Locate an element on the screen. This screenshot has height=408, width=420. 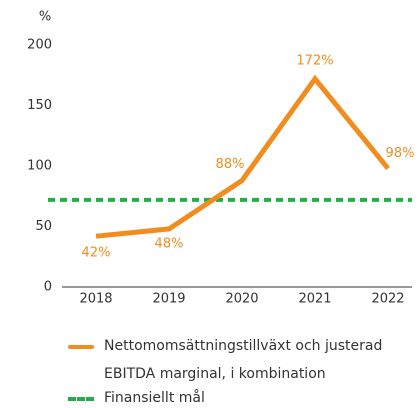
y-tick-label: 150 is located at coordinates (39, 105).